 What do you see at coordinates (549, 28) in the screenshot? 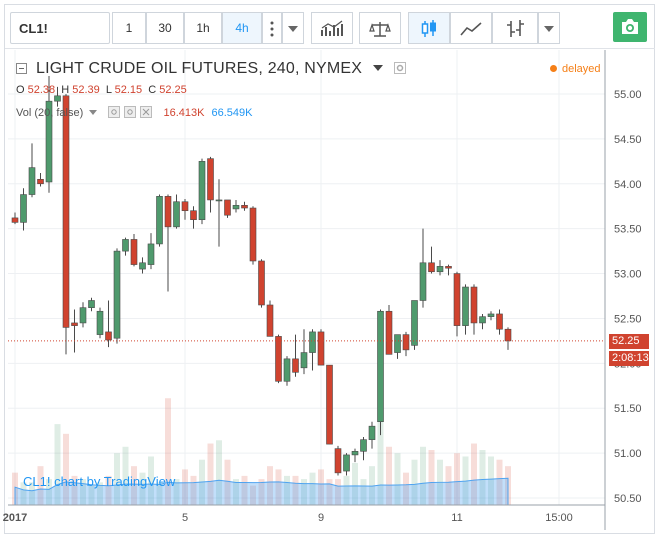
I see `chart-style-dropdown-icon` at bounding box center [549, 28].